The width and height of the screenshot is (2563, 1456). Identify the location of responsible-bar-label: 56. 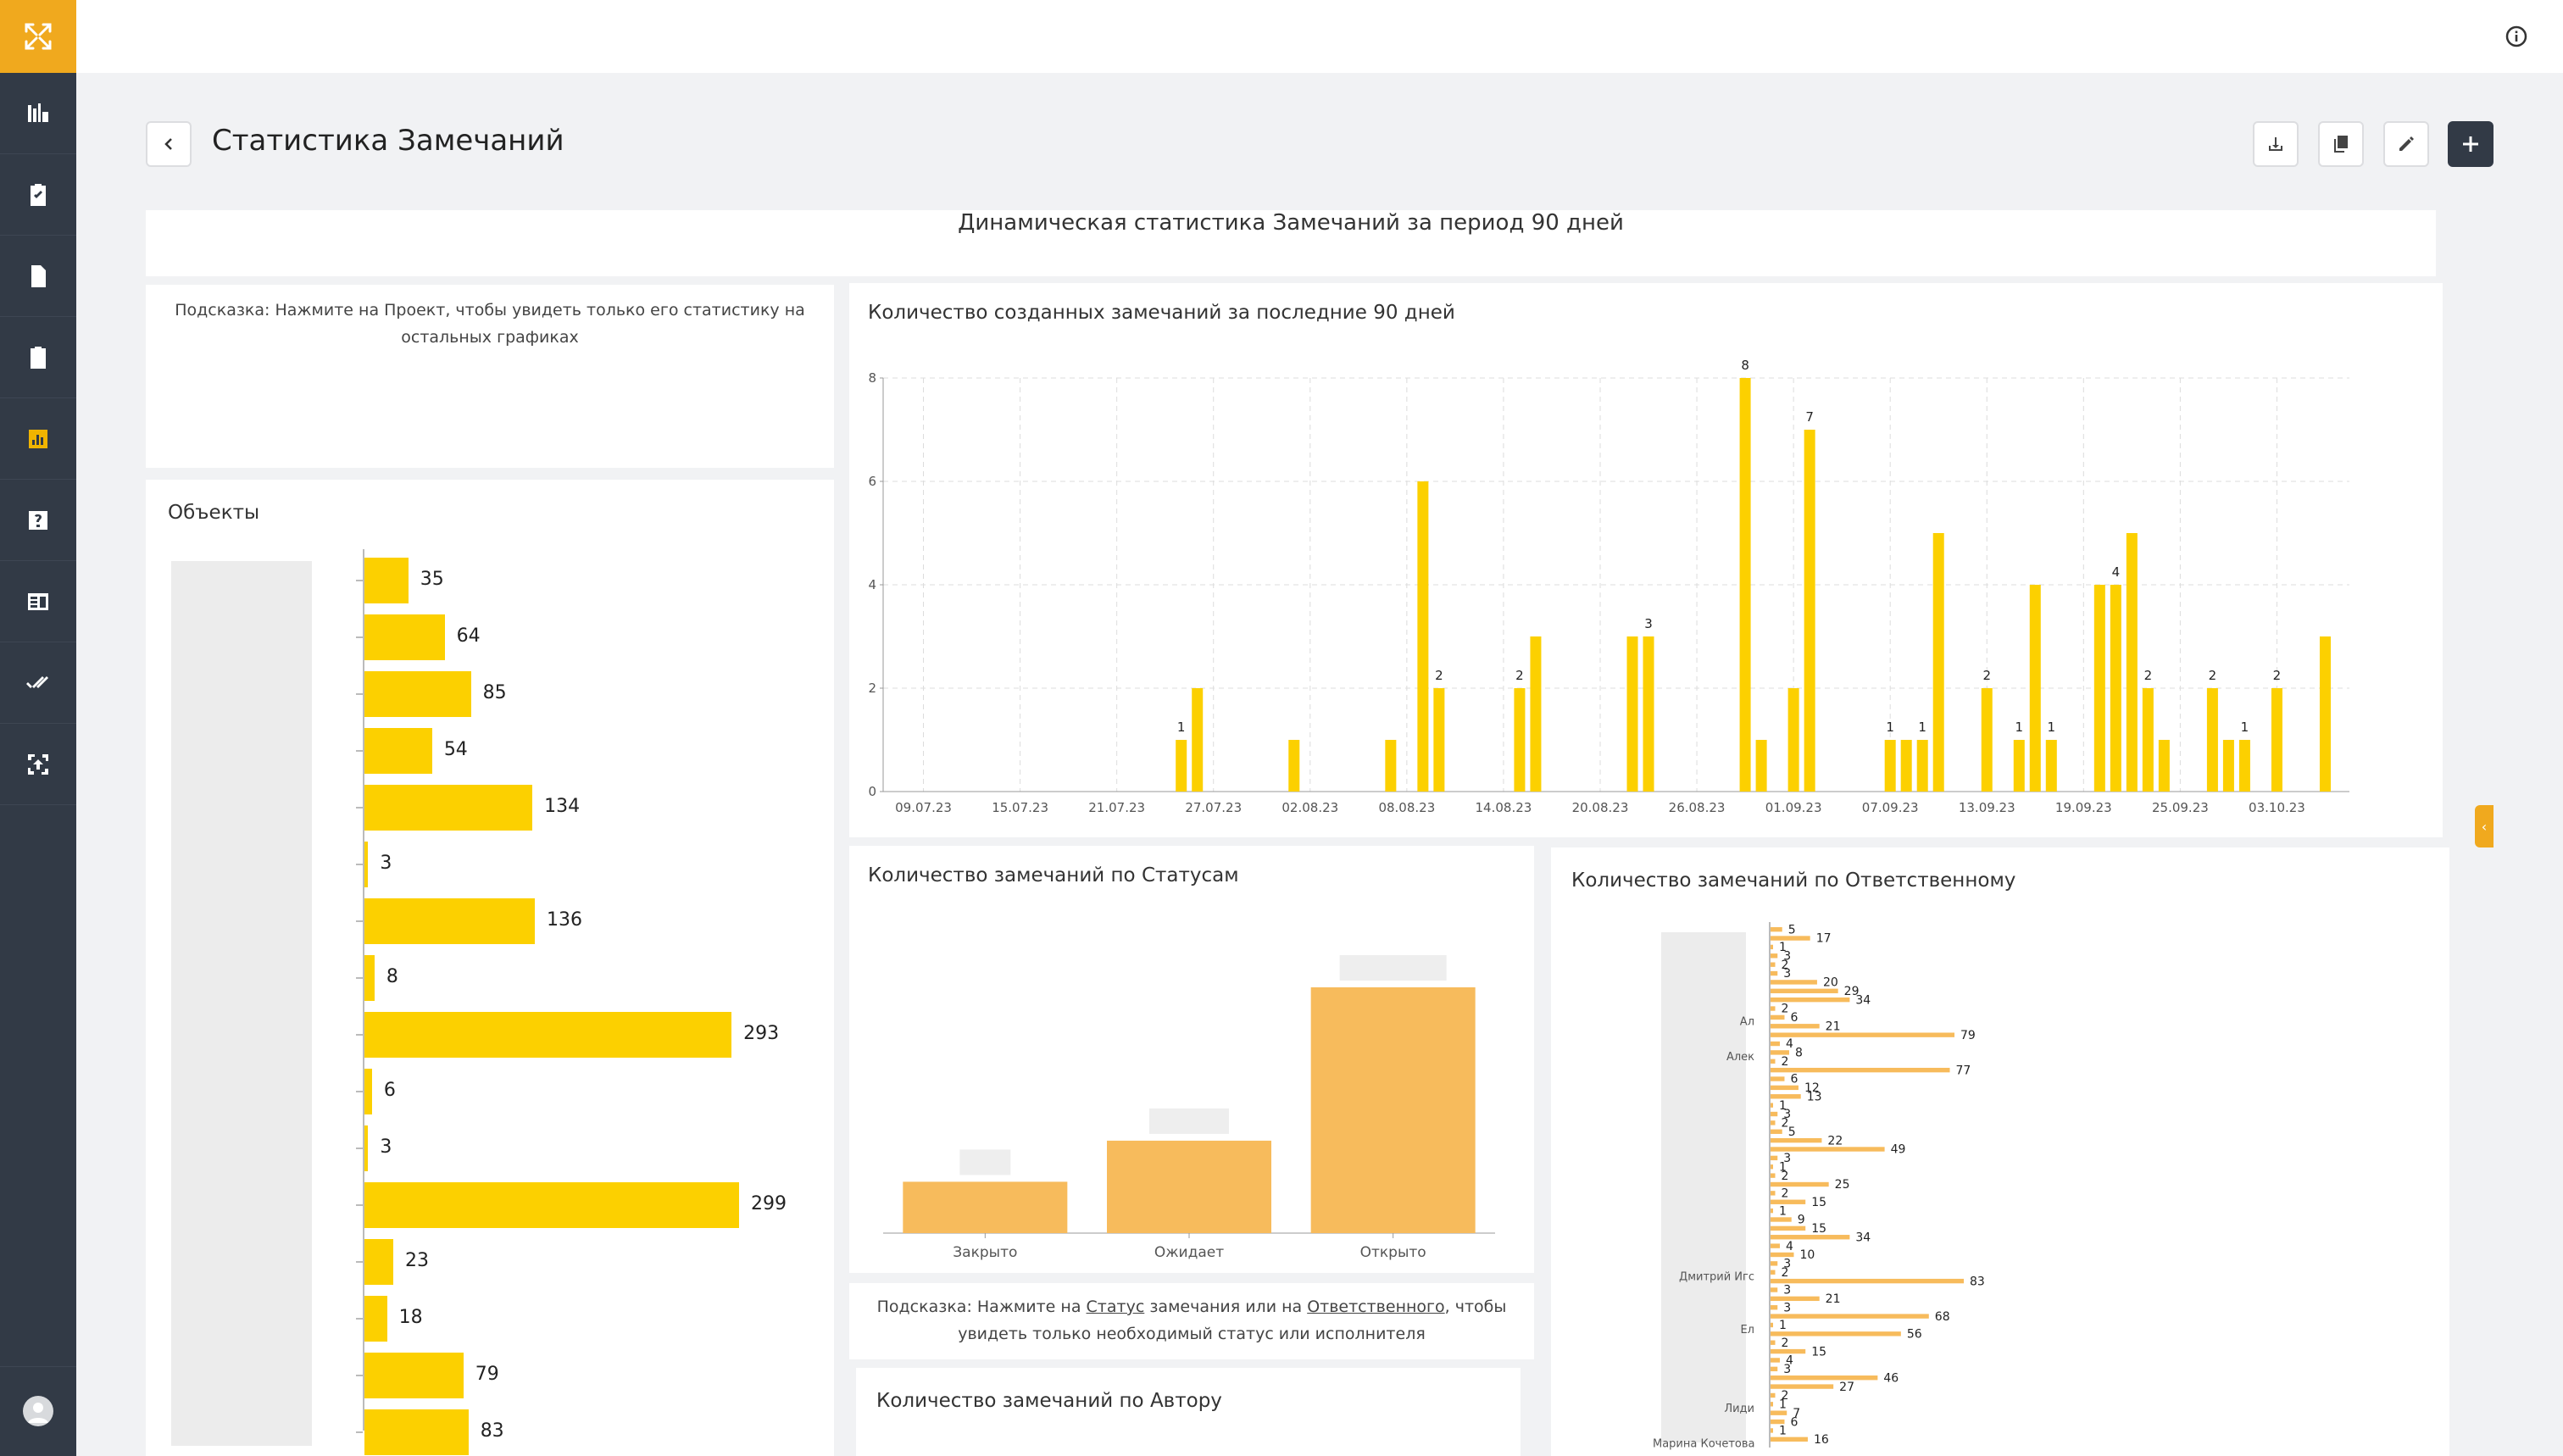
(1914, 1335).